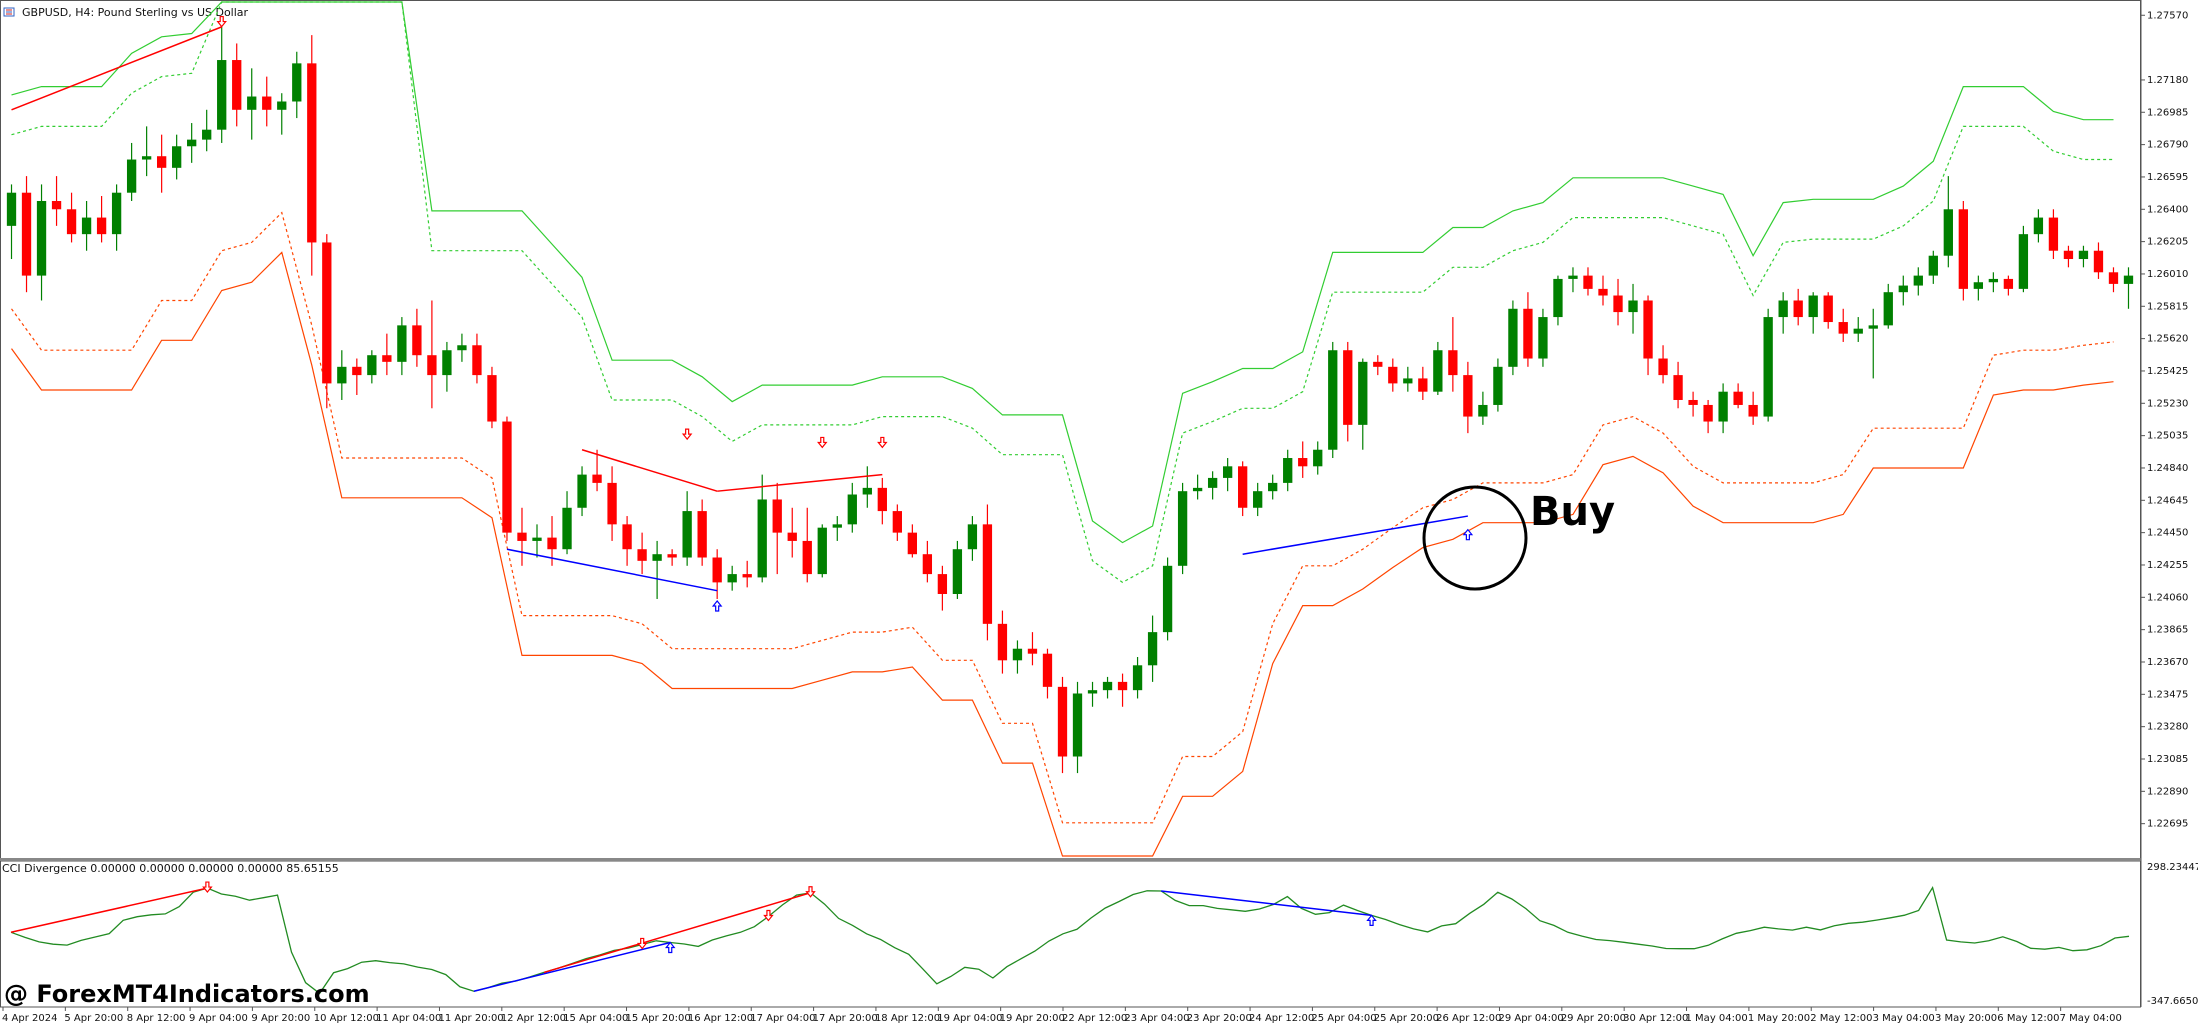  Describe the element at coordinates (2167, 727) in the screenshot. I see `price-tick-label: 1.23280` at that location.